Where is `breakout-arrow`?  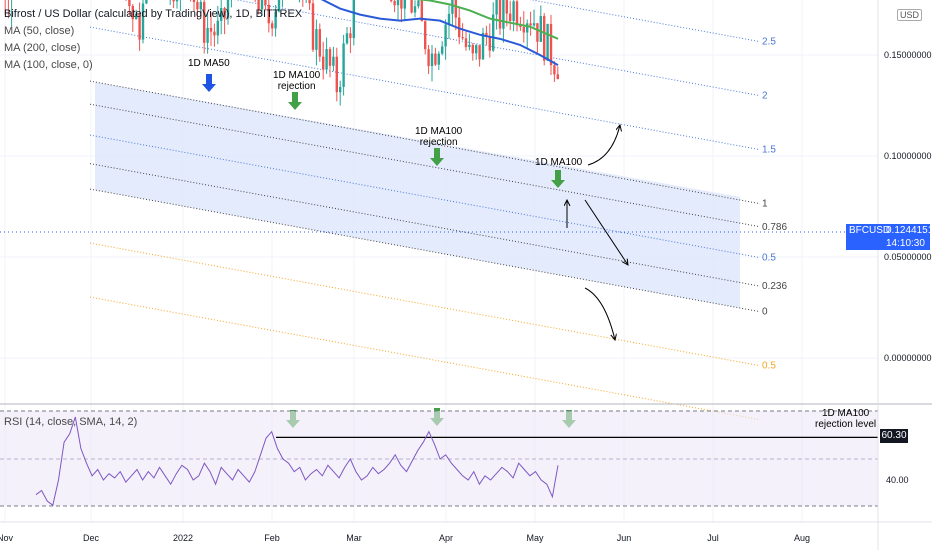
breakout-arrow is located at coordinates (603, 145).